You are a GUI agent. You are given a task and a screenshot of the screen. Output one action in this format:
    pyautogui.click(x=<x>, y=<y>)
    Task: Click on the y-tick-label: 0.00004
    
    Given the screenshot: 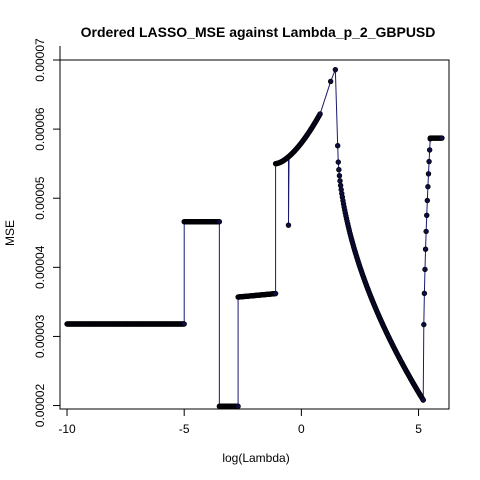 What is the action you would take?
    pyautogui.click(x=40, y=267)
    